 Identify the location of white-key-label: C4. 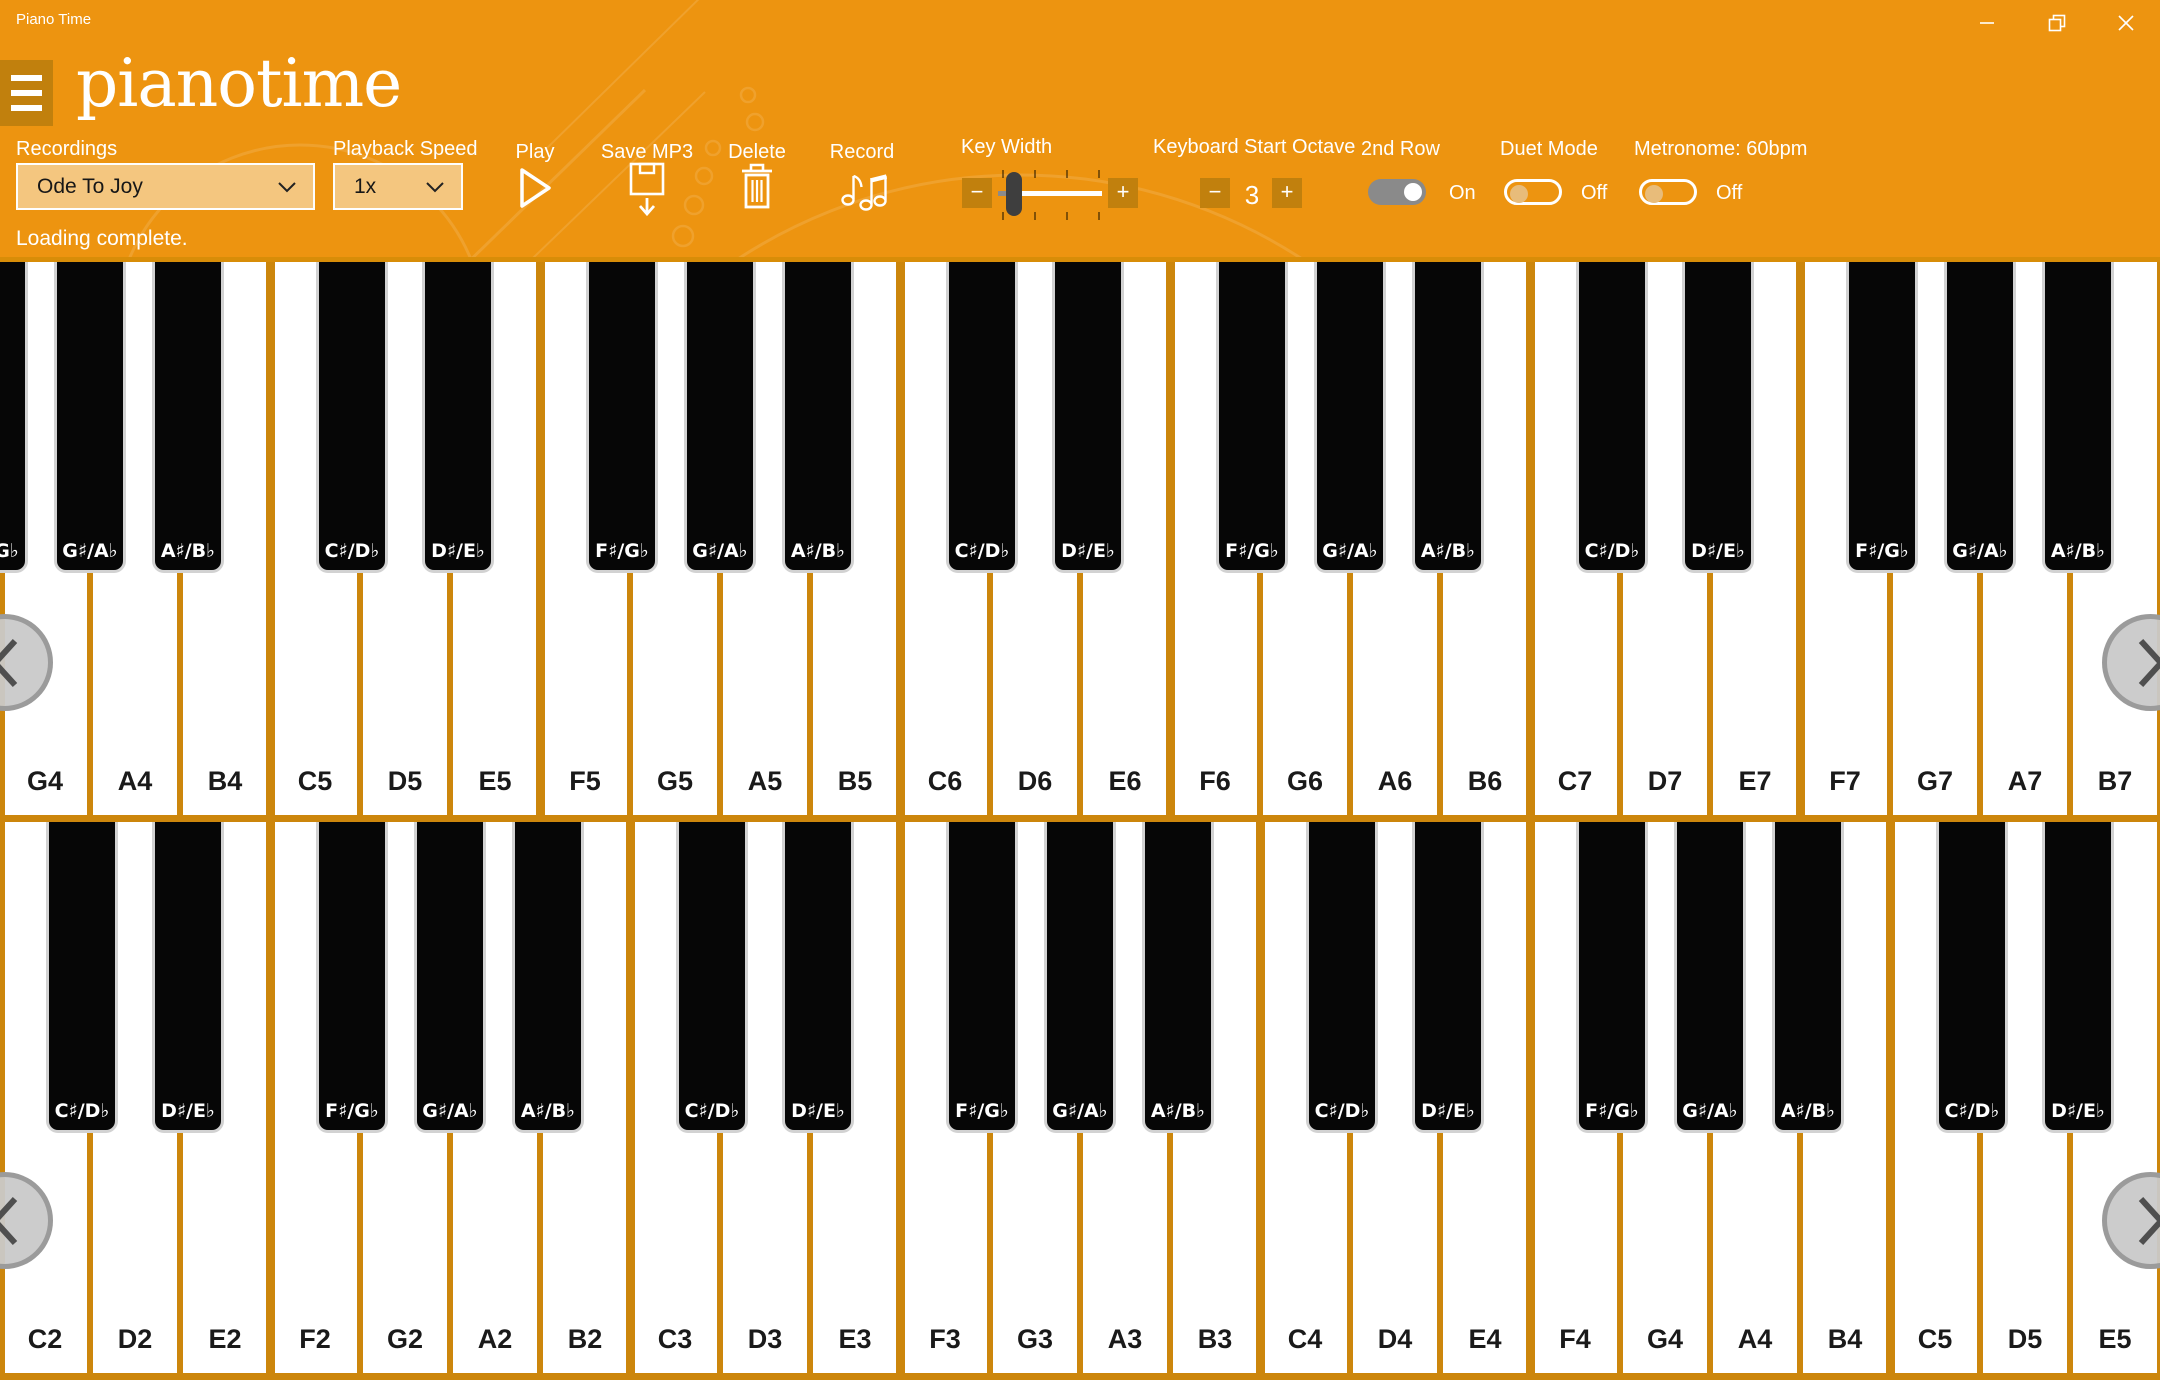
(1305, 1339).